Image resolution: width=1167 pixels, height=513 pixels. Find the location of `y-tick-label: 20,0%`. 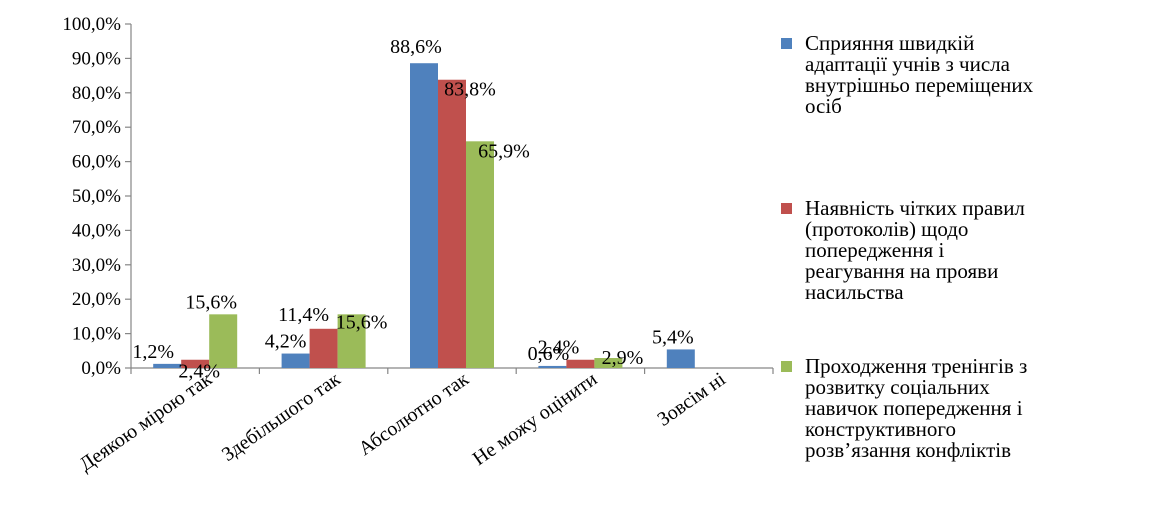

y-tick-label: 20,0% is located at coordinates (96, 299).